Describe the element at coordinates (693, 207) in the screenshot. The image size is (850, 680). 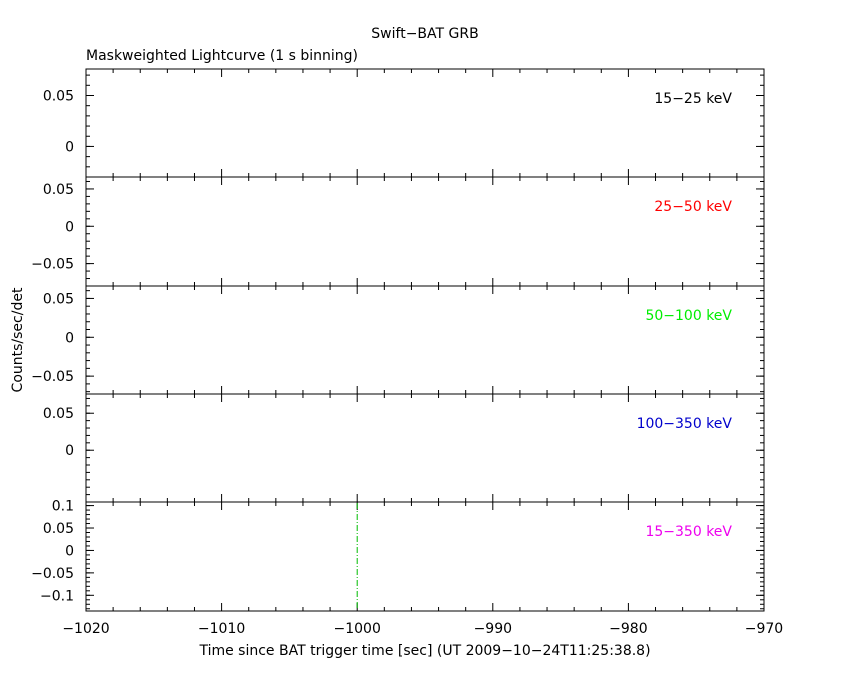
I see `band-label: 25−50 keV` at that location.